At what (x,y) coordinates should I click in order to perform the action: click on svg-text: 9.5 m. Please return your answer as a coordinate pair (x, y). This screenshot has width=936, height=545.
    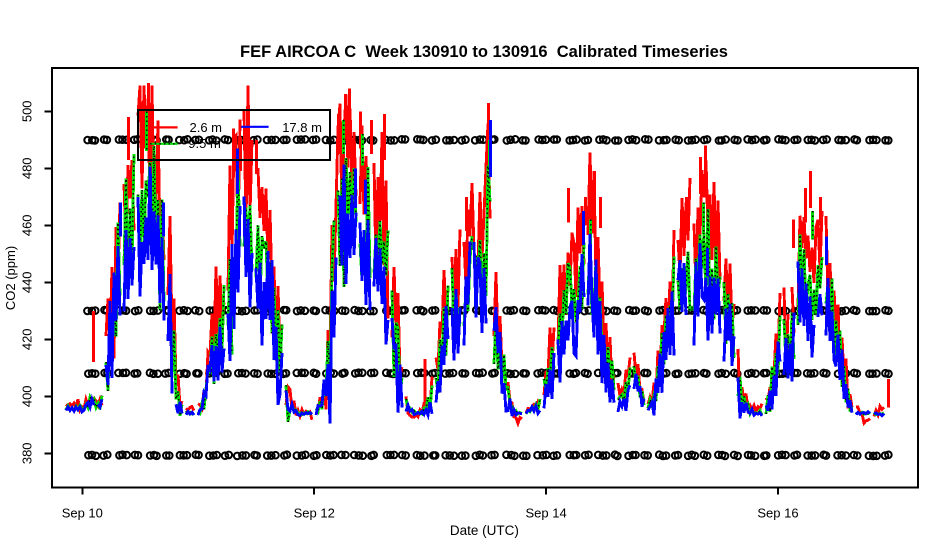
    Looking at the image, I should click on (204, 143).